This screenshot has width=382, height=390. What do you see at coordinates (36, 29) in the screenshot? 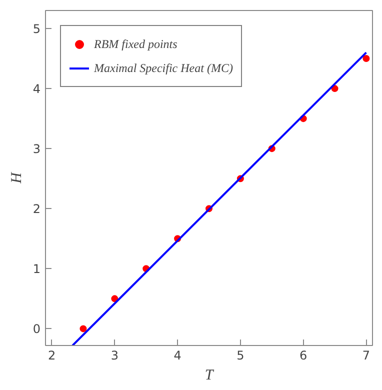
I see `y-tick-label: 5` at bounding box center [36, 29].